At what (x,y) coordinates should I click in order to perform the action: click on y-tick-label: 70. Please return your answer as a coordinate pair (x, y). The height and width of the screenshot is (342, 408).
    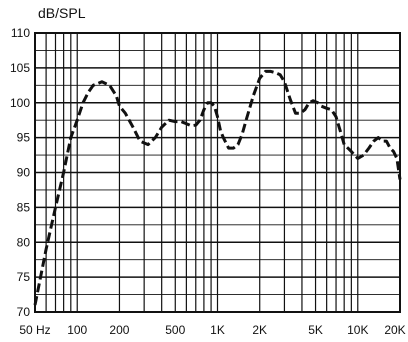
    Looking at the image, I should click on (24, 312).